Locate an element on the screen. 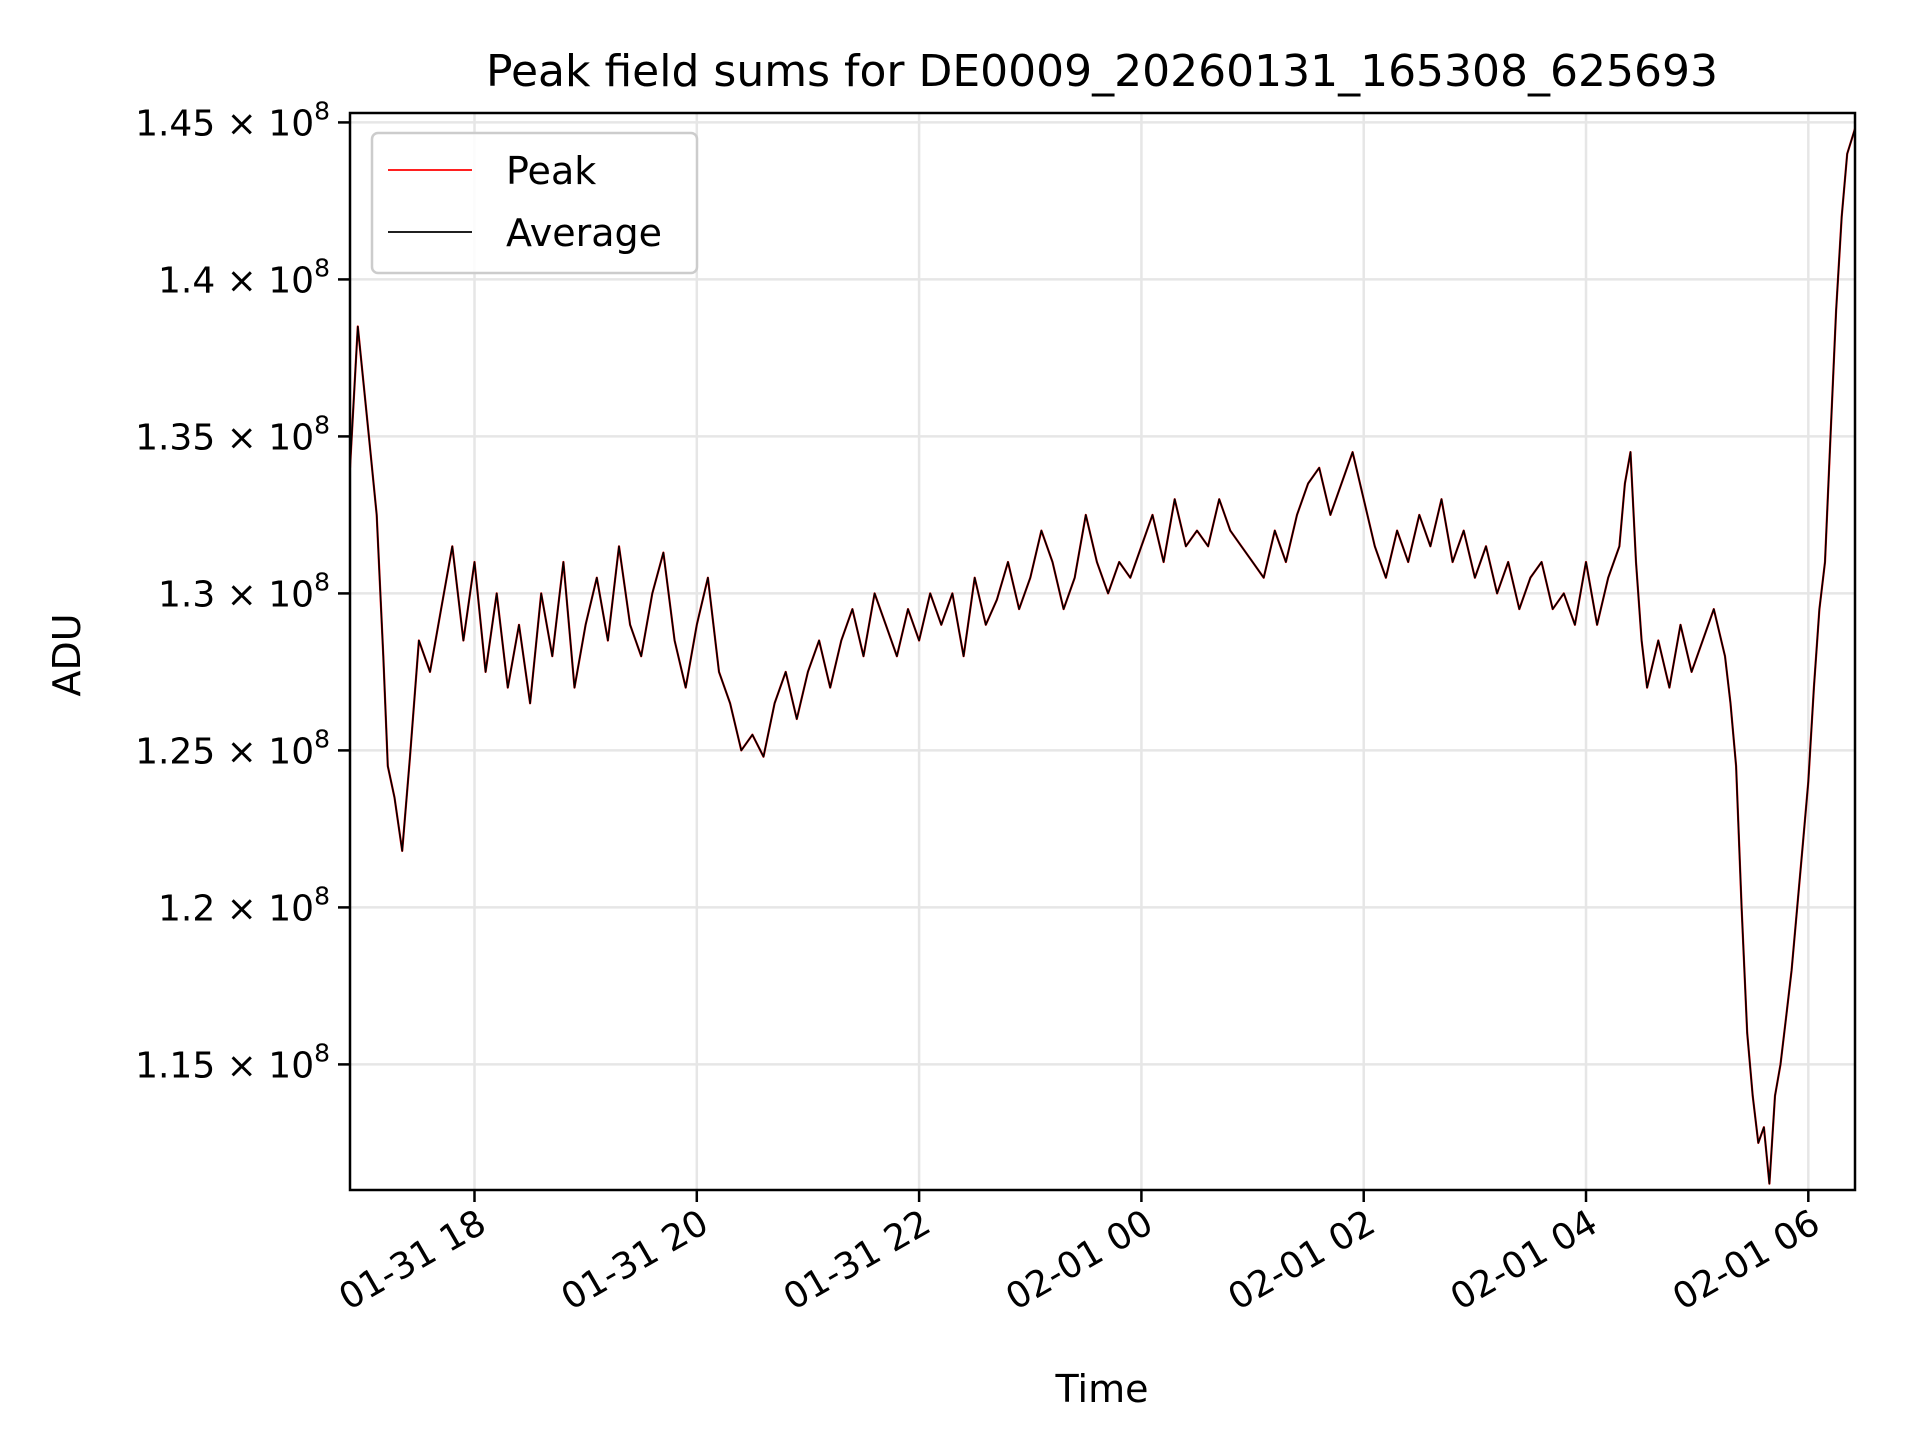 This screenshot has height=1440, width=1920. x-tick-label: 02-01 06 is located at coordinates (1746, 1260).